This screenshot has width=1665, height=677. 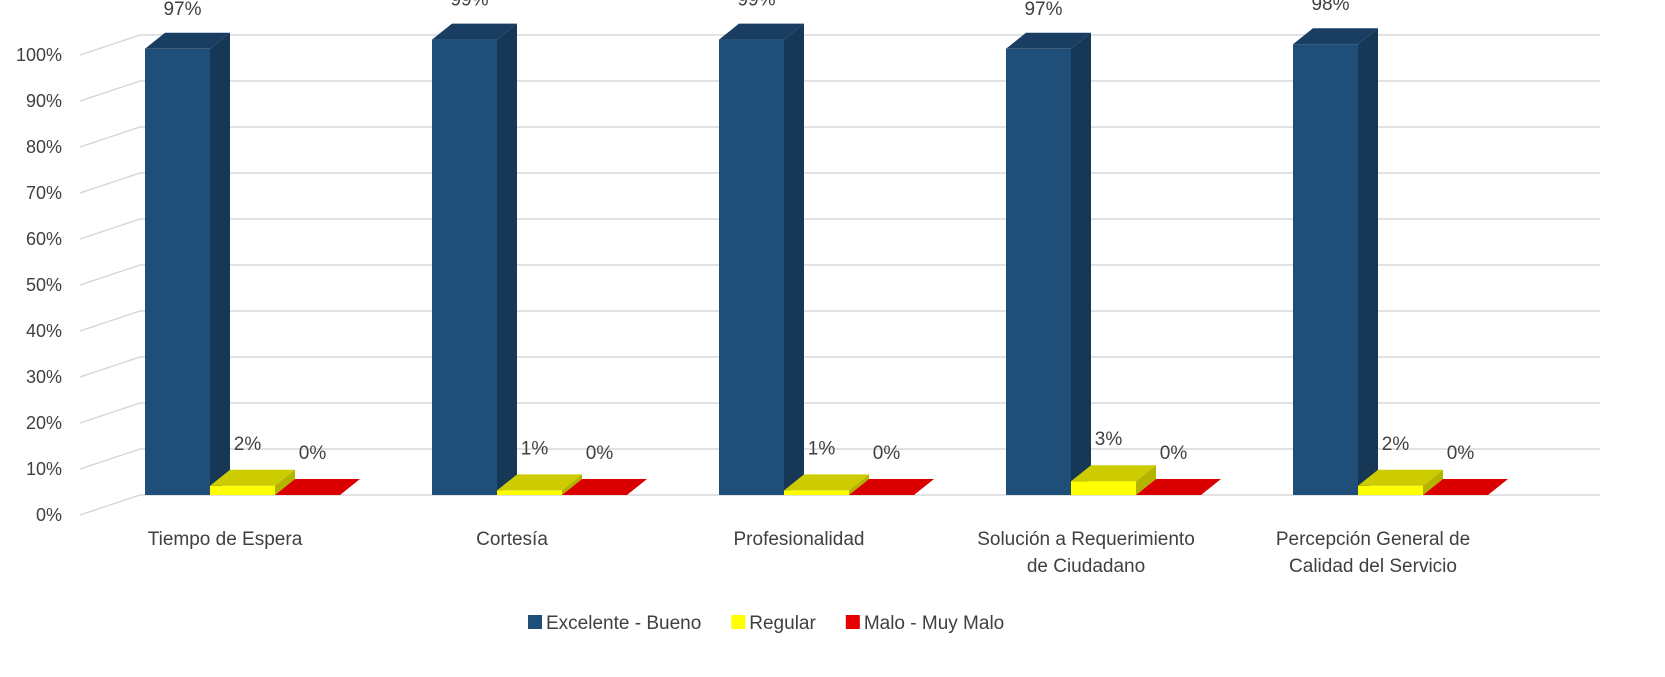 I want to click on y-tick-label: 40%, so click(x=44, y=331).